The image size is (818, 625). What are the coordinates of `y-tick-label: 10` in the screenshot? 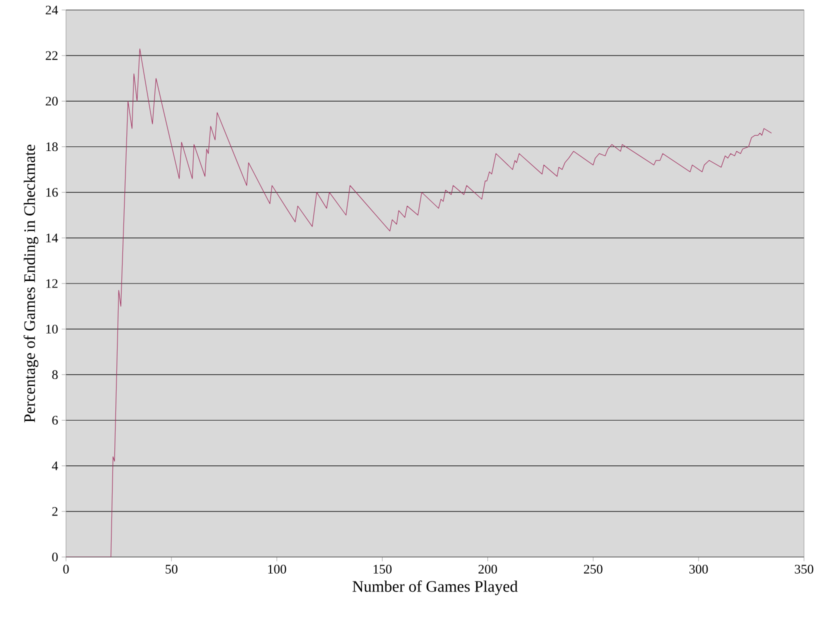 It's located at (52, 329).